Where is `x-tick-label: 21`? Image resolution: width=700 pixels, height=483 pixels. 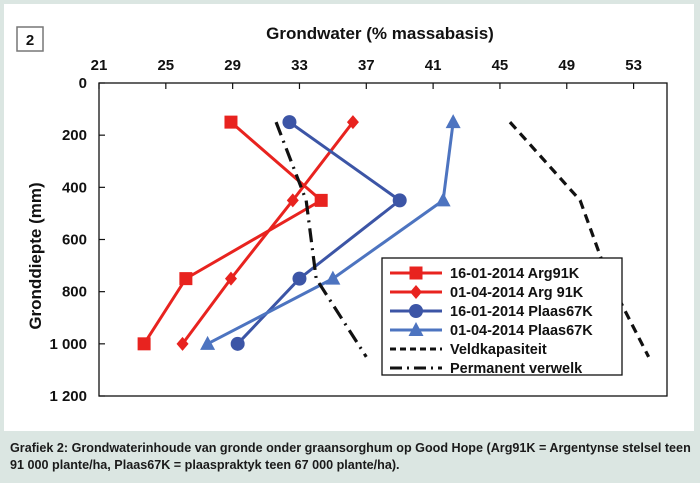
x-tick-label: 21 is located at coordinates (99, 65).